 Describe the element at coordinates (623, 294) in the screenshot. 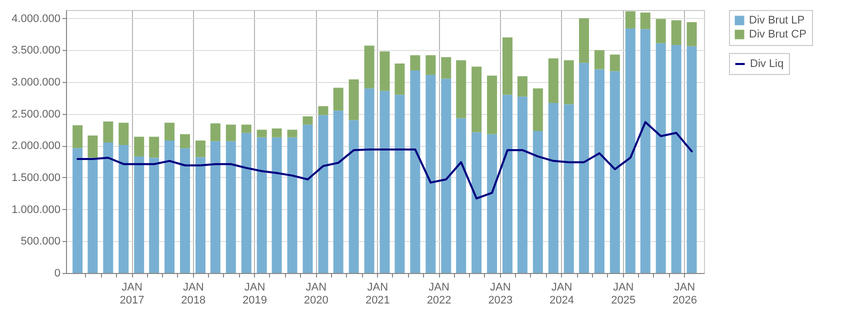

I see `x-tick-label: JAN 2025` at that location.